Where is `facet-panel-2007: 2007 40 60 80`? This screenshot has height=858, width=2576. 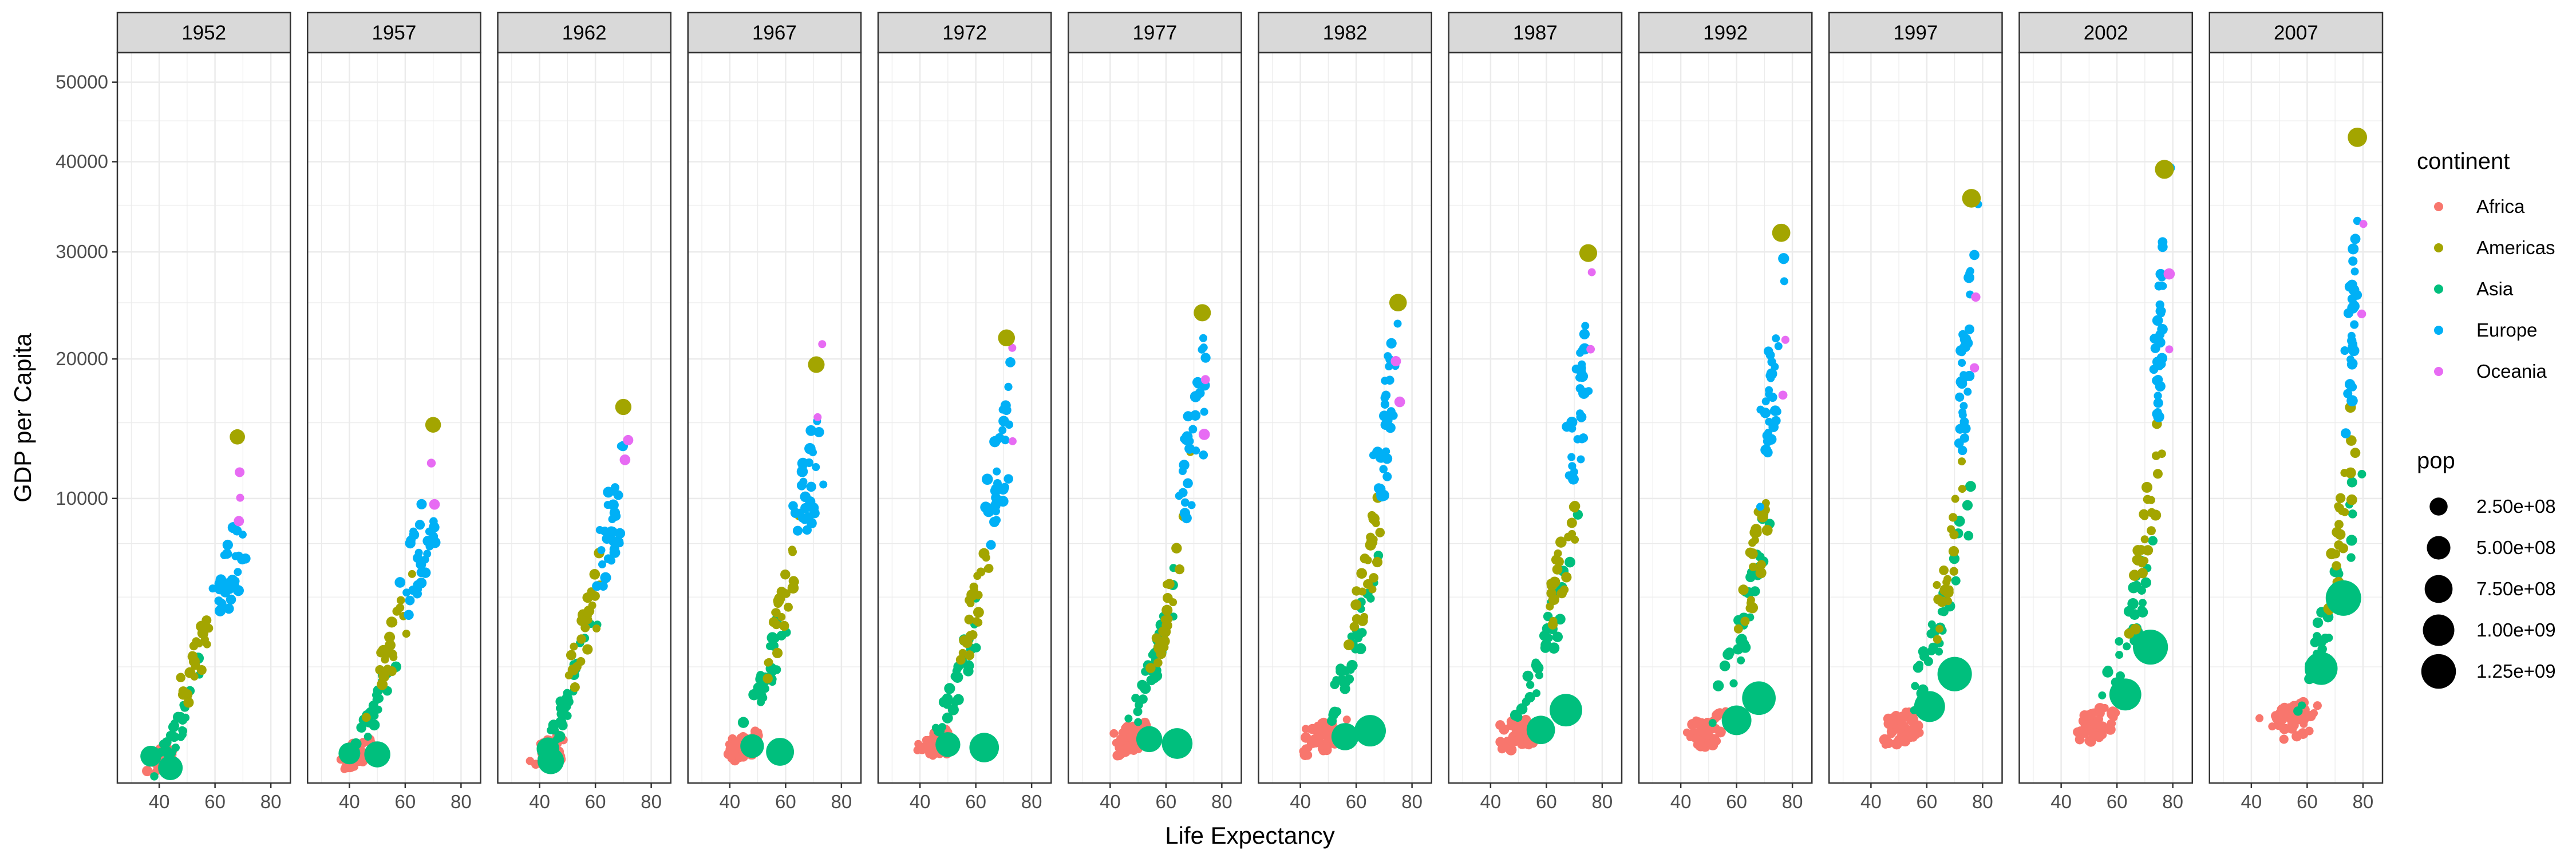
facet-panel-2007: 2007 40 60 80 is located at coordinates (2296, 412).